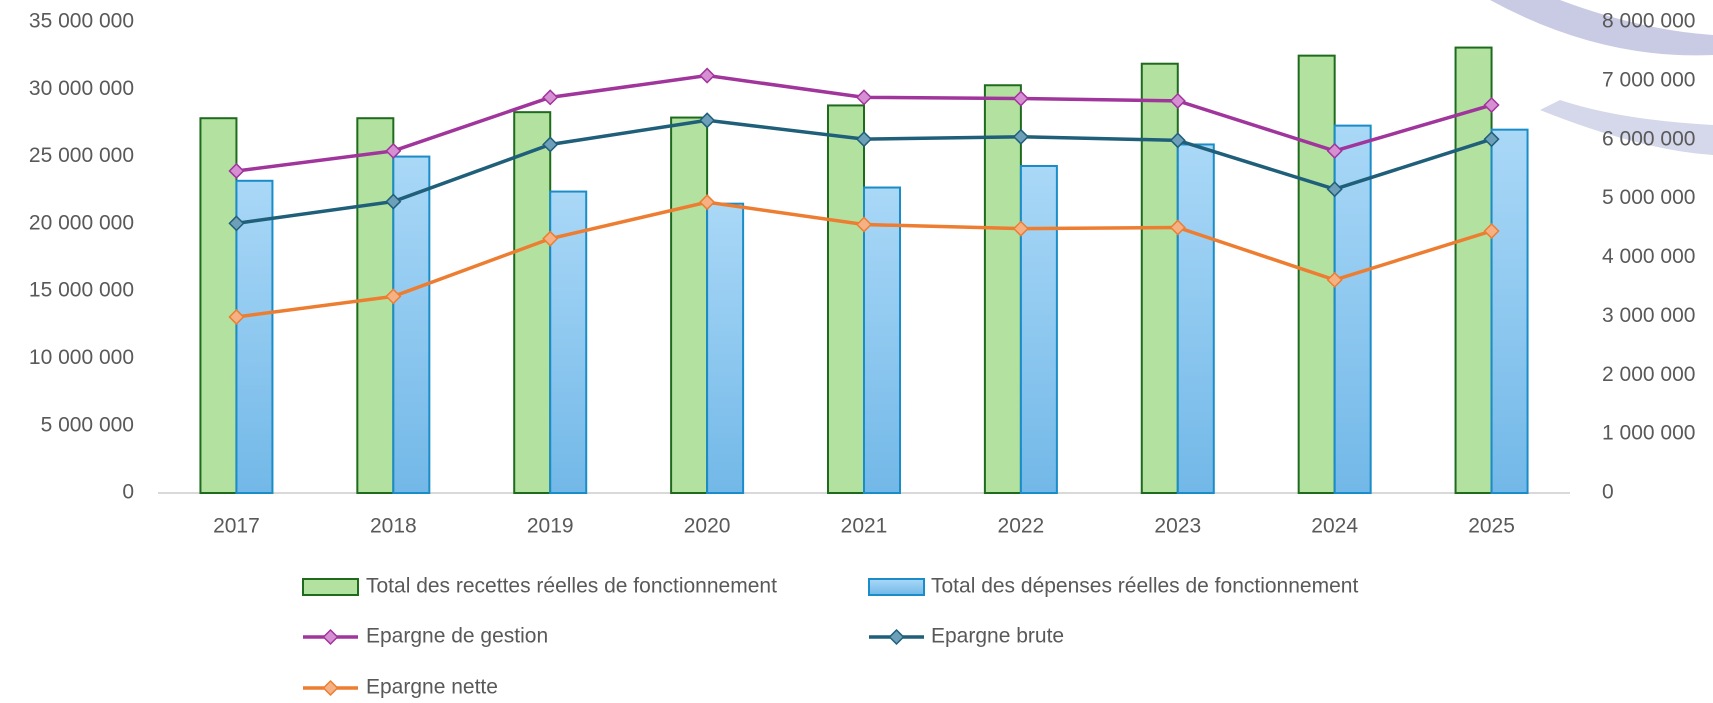 Image resolution: width=1713 pixels, height=703 pixels. I want to click on y-tick-label: 15 000 000, so click(81, 290).